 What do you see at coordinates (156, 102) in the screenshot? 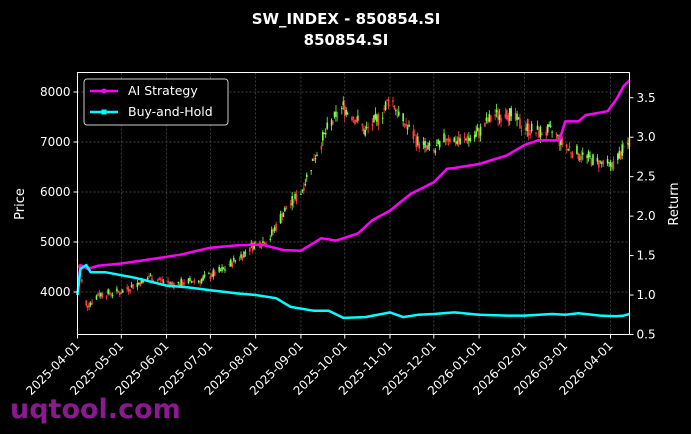
I see `legend-box` at bounding box center [156, 102].